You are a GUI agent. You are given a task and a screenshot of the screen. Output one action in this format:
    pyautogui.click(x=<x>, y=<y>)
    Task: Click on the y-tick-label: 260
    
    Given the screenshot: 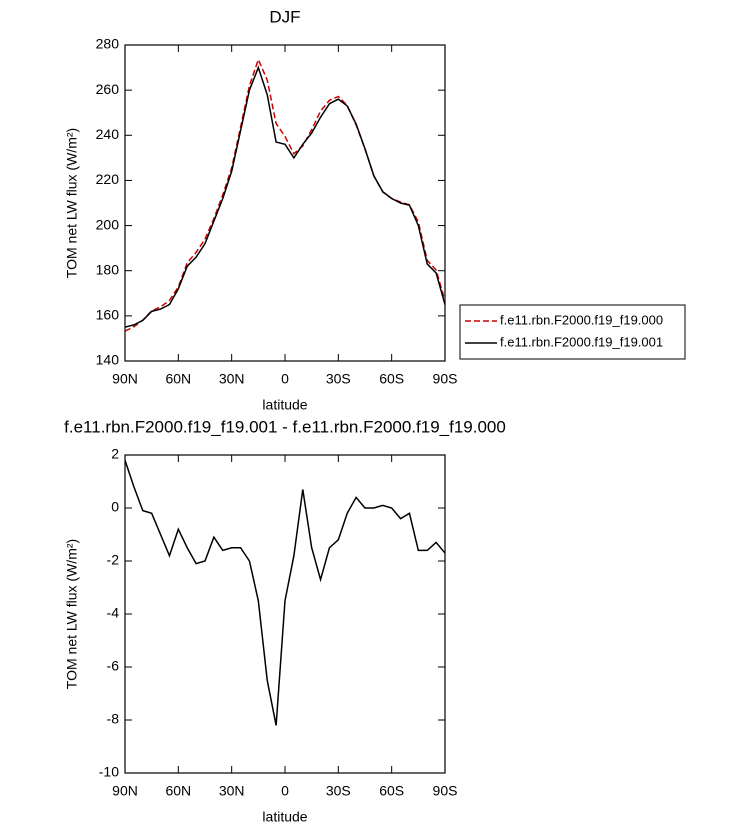 What is the action you would take?
    pyautogui.click(x=108, y=89)
    